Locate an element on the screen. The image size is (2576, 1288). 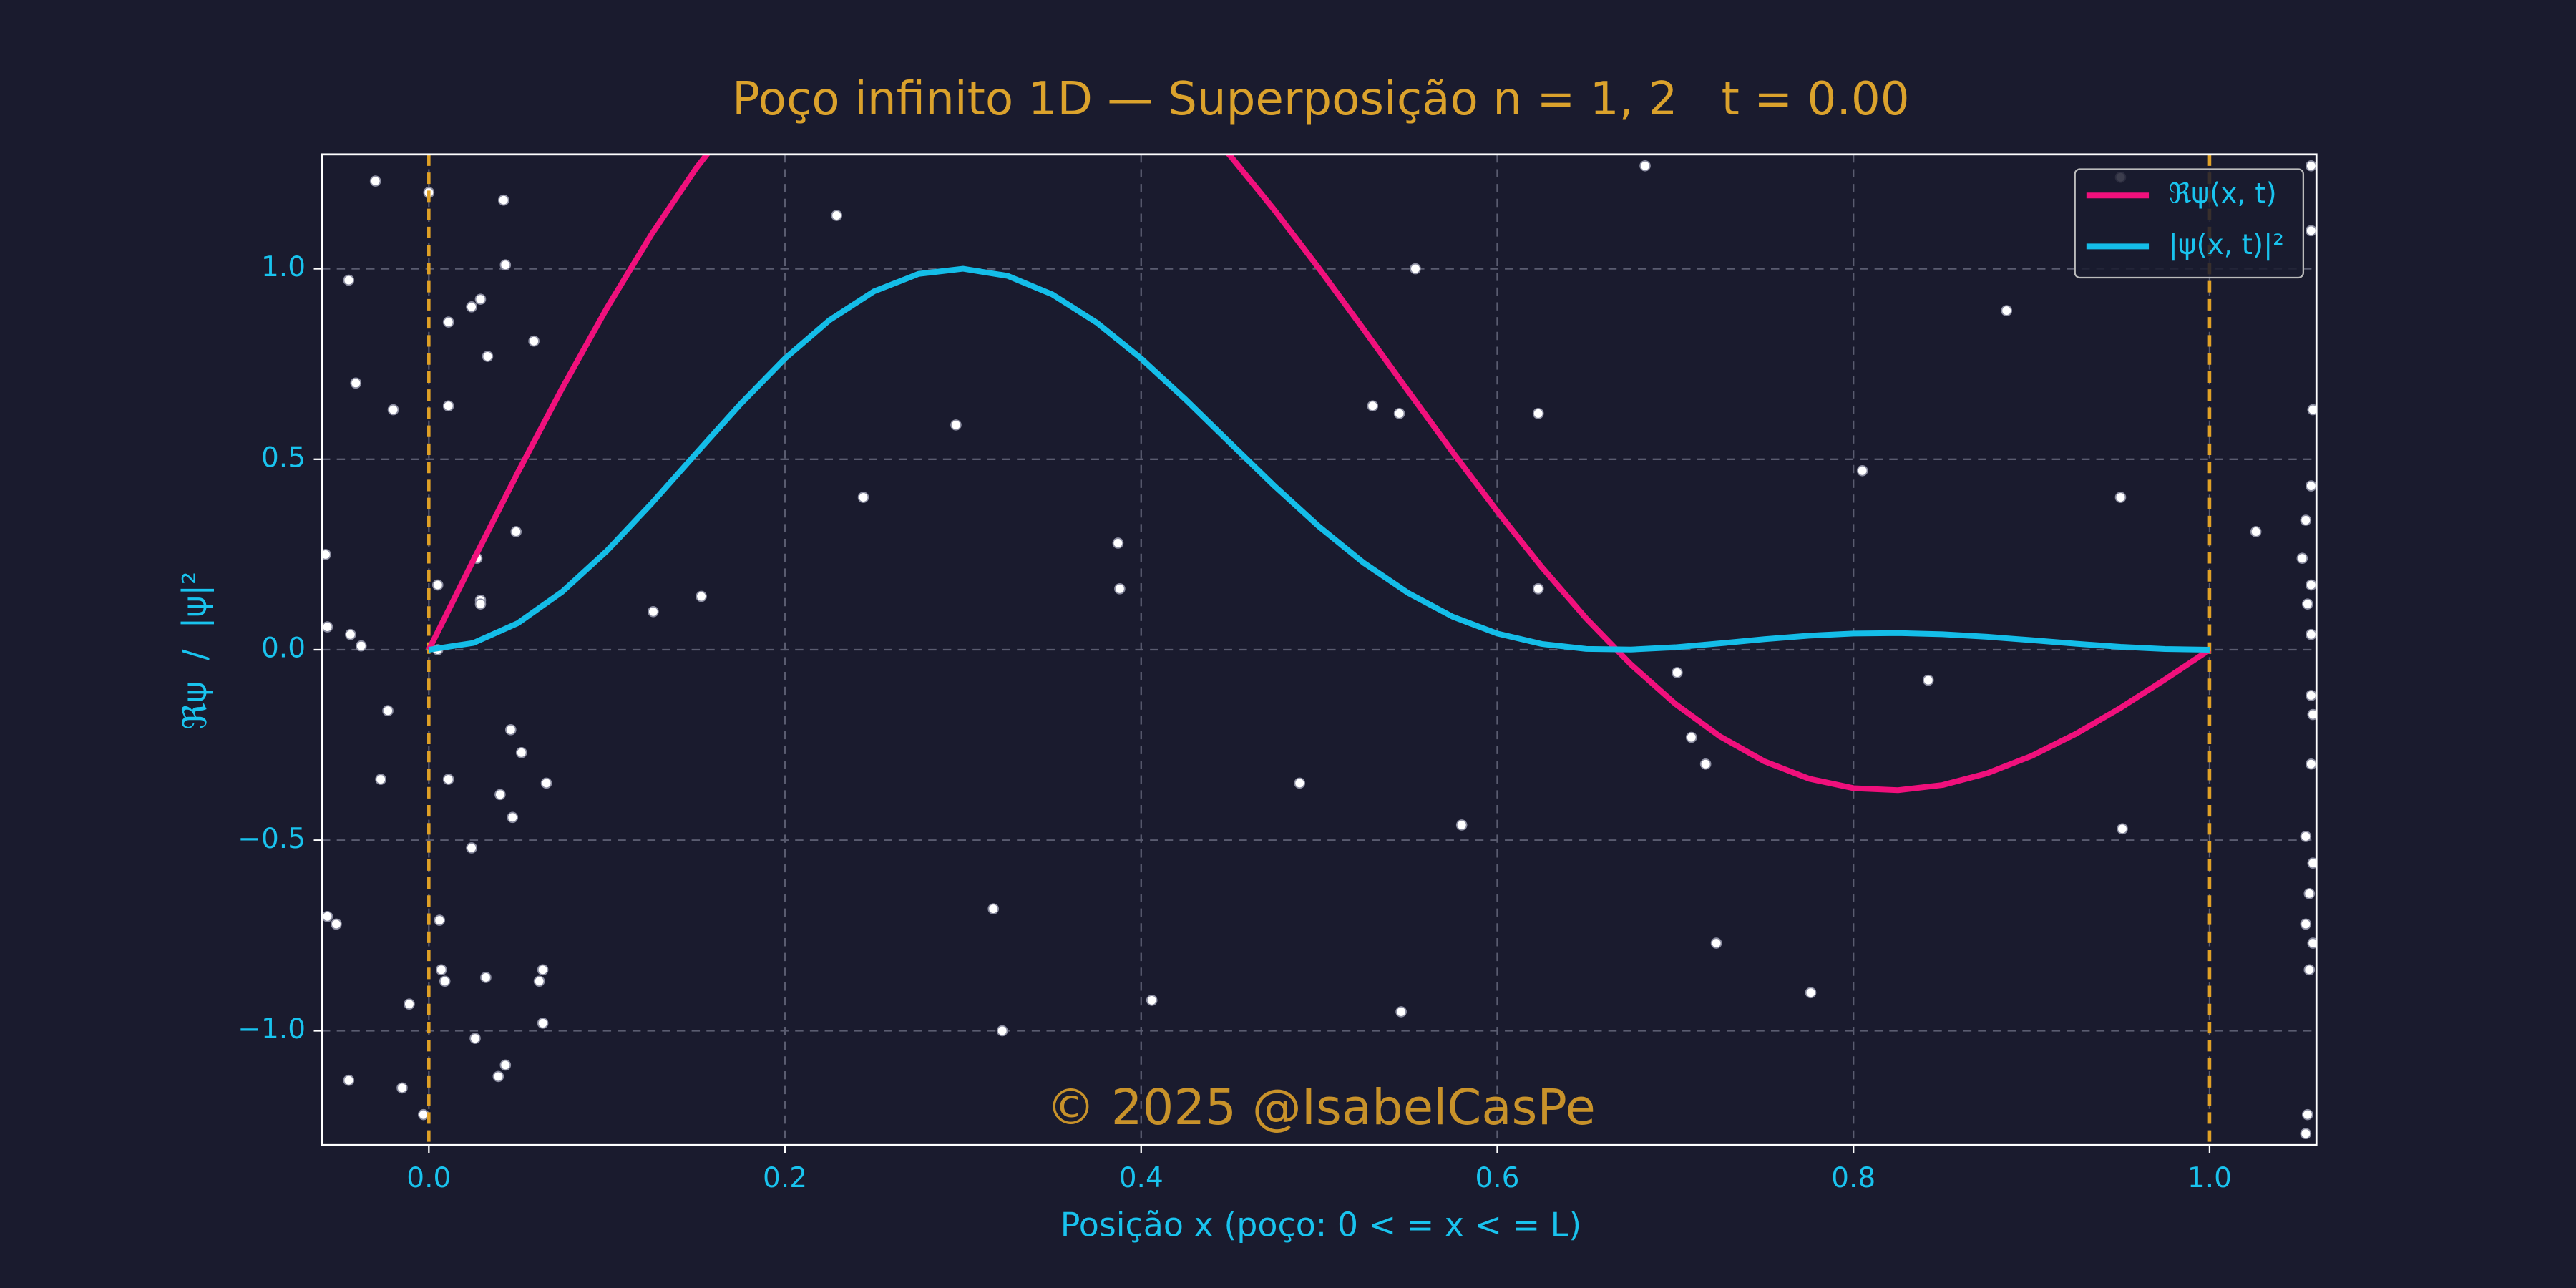
legend-label: ℜψ(x, t) is located at coordinates (2223, 194).